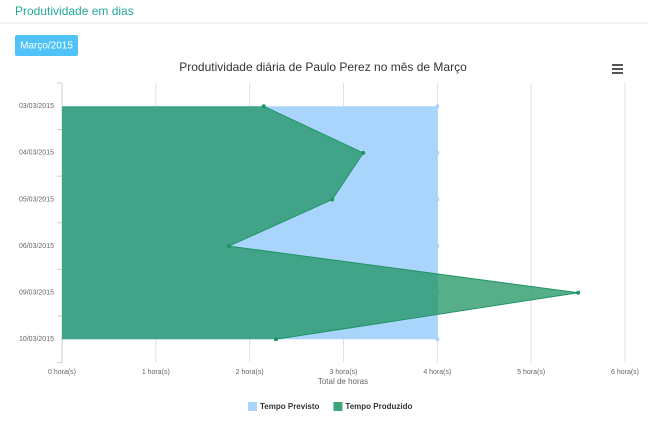 The height and width of the screenshot is (424, 648). I want to click on legend-label: Tempo Previsto, so click(290, 406).